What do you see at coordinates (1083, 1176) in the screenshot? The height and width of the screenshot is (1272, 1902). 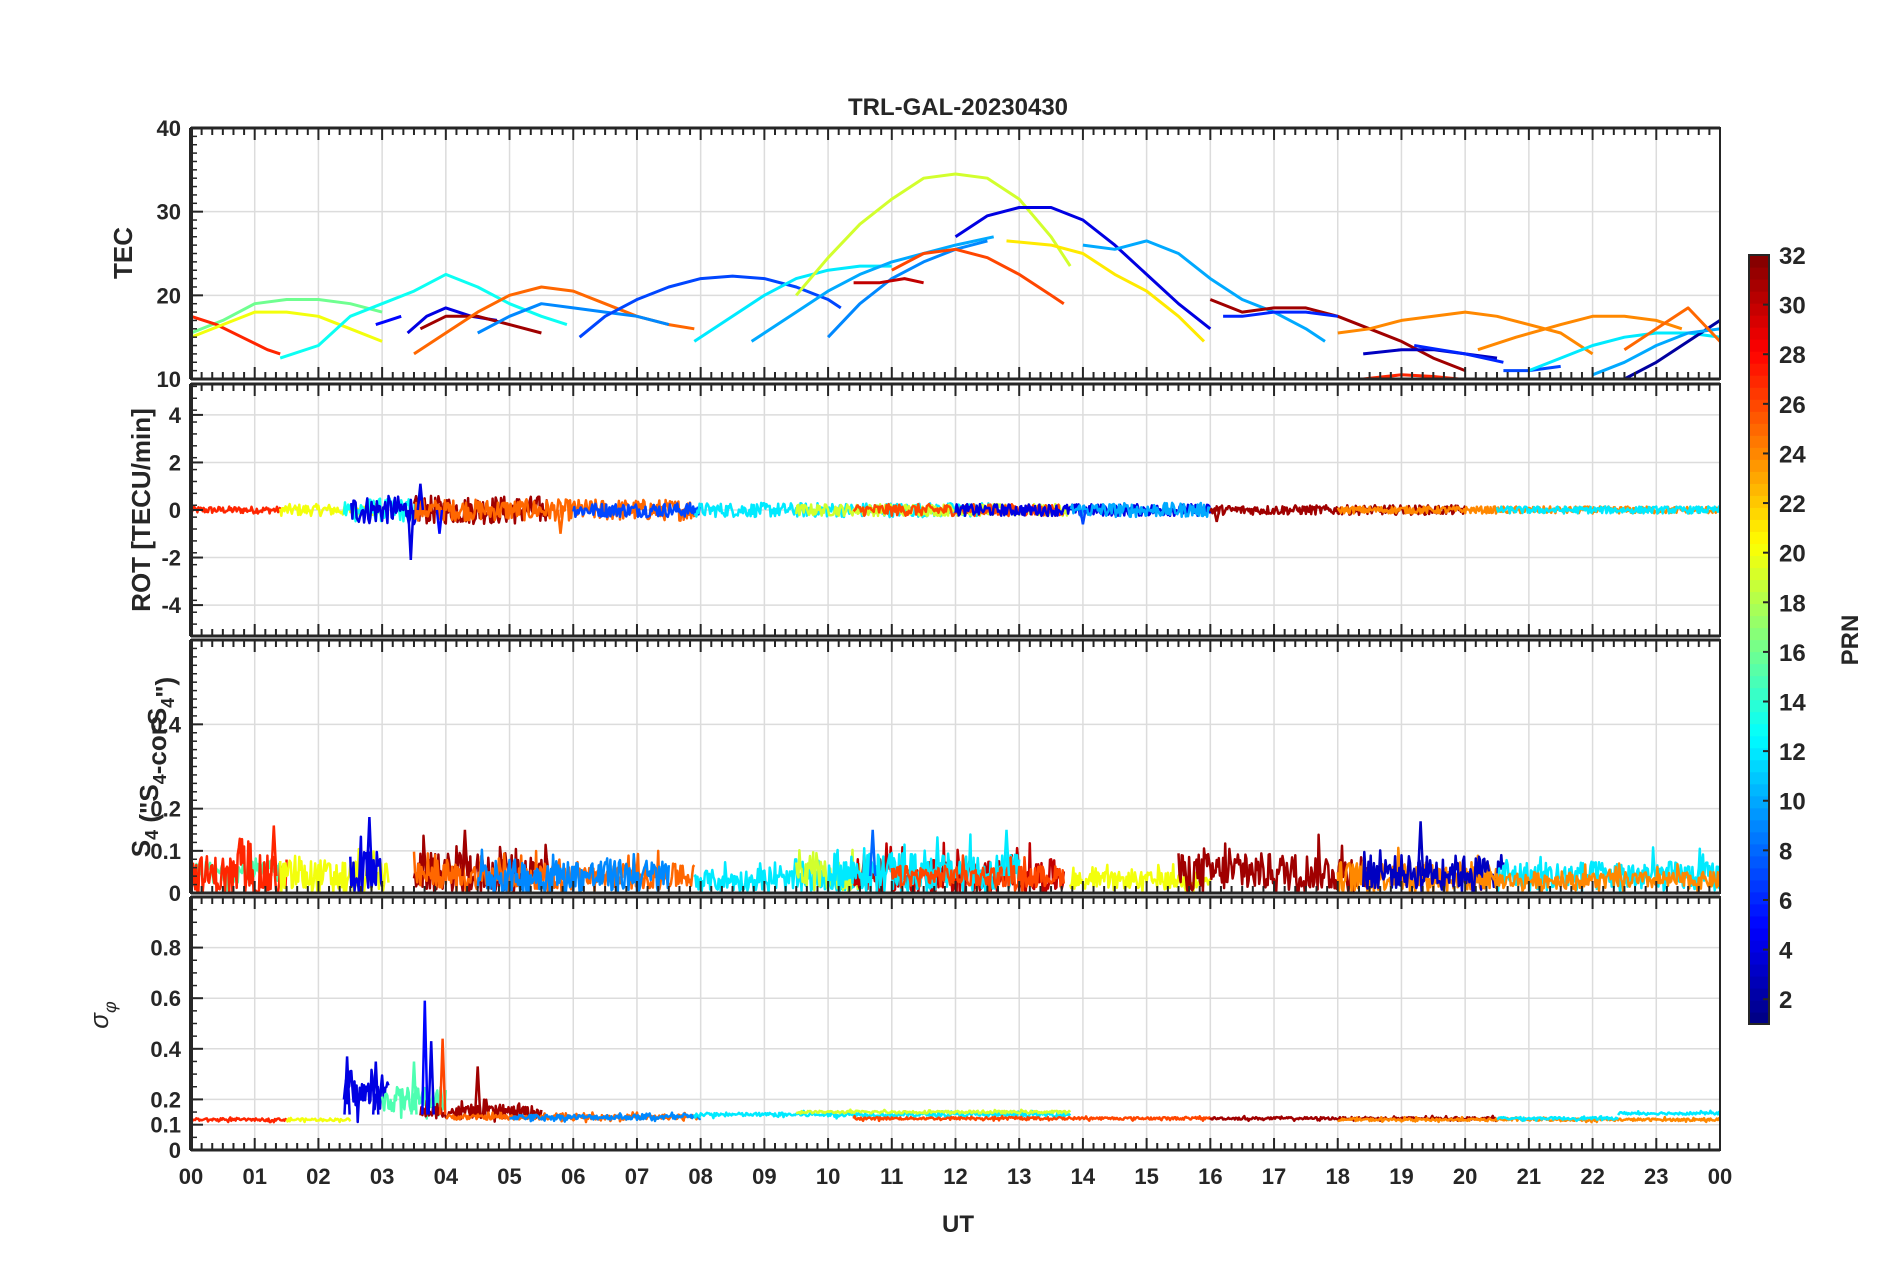 I see `x-tick-label: 14` at bounding box center [1083, 1176].